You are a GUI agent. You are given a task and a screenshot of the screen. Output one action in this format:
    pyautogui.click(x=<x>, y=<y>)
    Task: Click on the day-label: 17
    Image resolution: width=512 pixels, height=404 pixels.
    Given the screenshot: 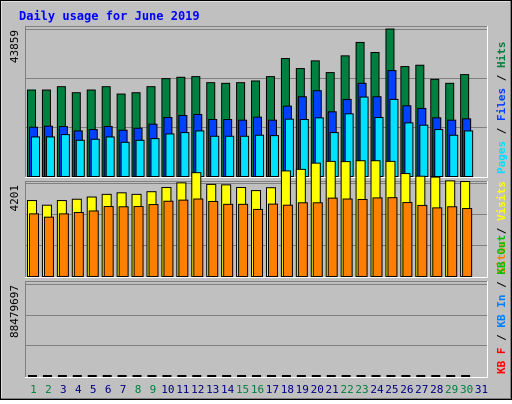 What is the action you would take?
    pyautogui.click(x=272, y=389)
    